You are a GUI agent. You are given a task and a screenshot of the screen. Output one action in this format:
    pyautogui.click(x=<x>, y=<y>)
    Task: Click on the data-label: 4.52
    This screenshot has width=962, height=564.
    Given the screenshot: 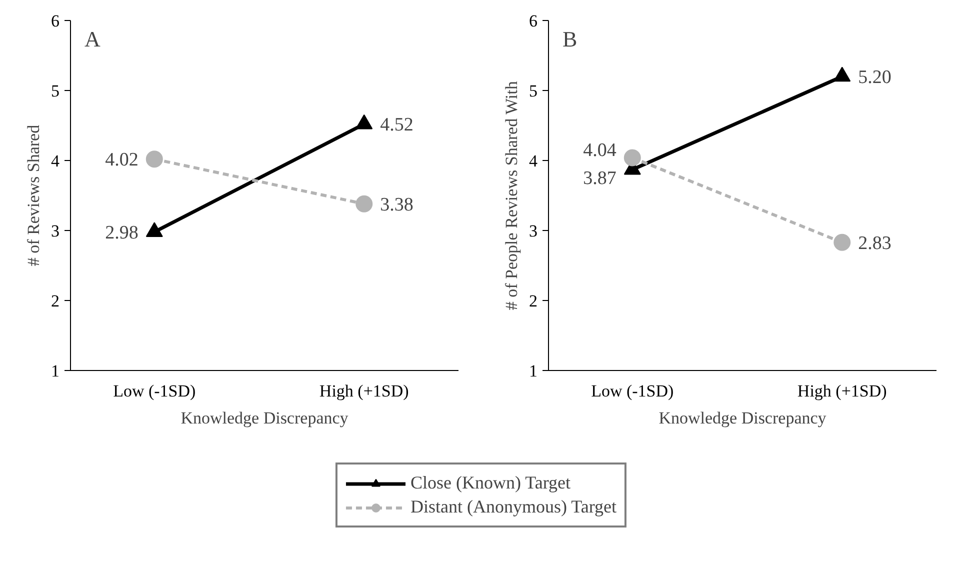 What is the action you would take?
    pyautogui.click(x=397, y=125)
    